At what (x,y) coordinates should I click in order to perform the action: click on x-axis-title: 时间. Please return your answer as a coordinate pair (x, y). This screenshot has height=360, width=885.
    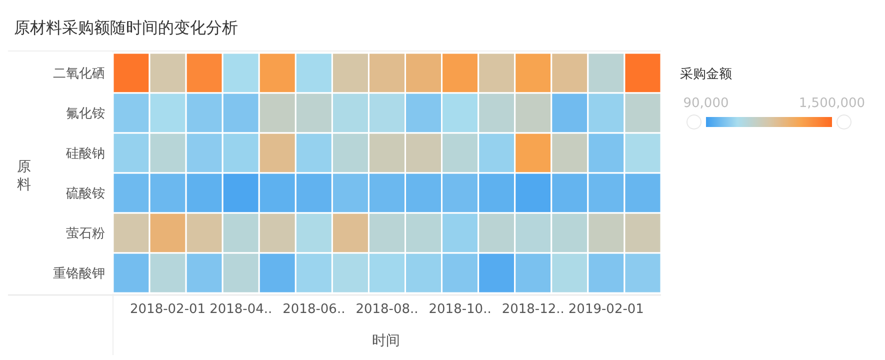
    Looking at the image, I should click on (386, 341).